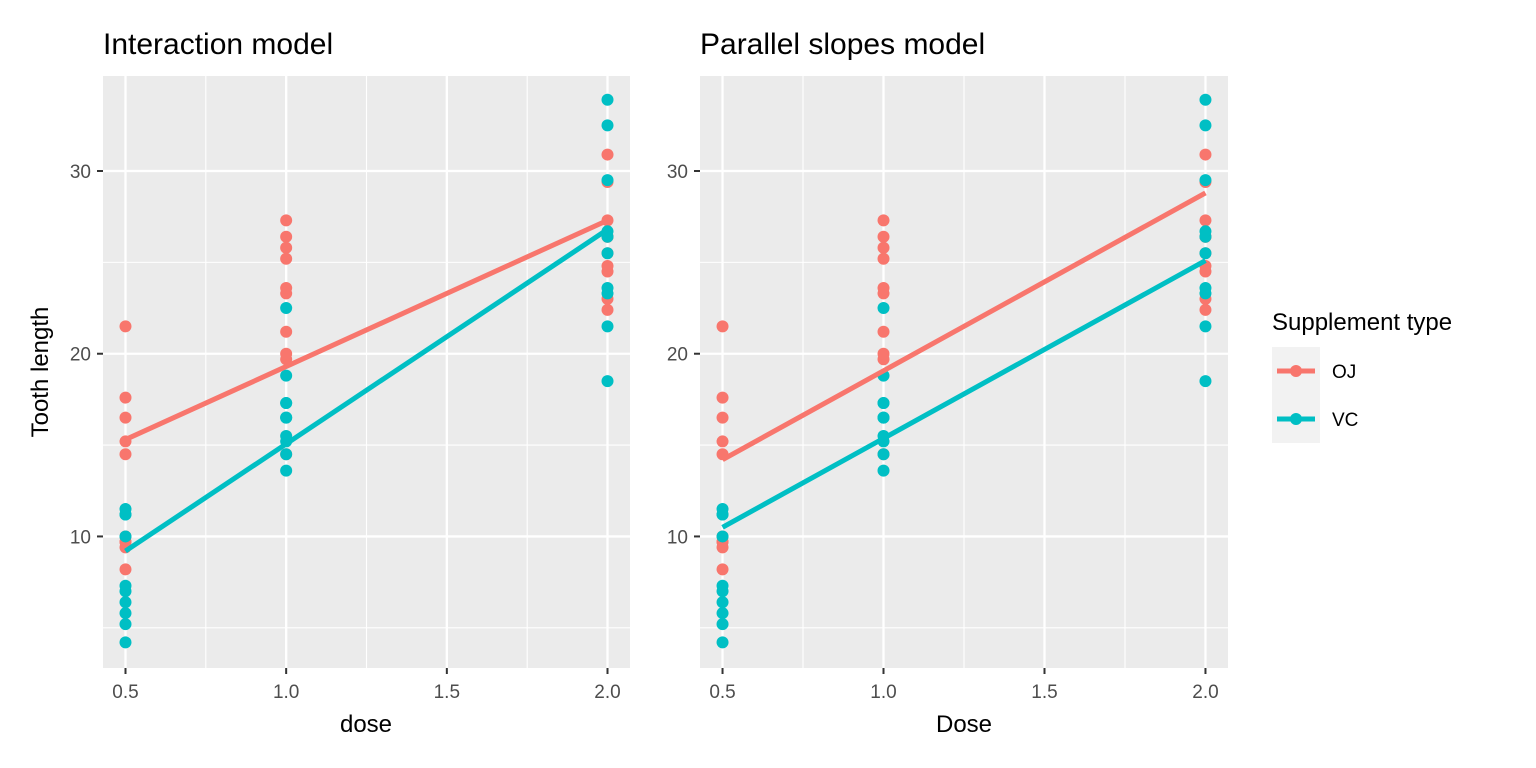  What do you see at coordinates (1362, 322) in the screenshot?
I see `legend-title: Supplement type` at bounding box center [1362, 322].